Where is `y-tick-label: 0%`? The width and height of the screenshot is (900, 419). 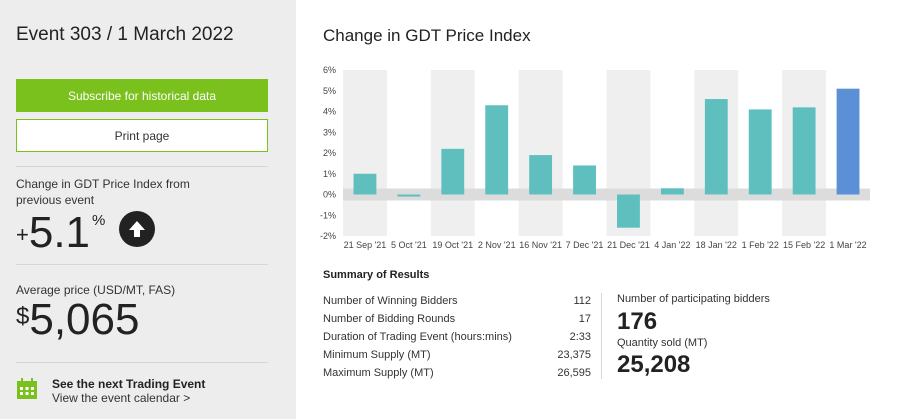 y-tick-label: 0% is located at coordinates (329, 195).